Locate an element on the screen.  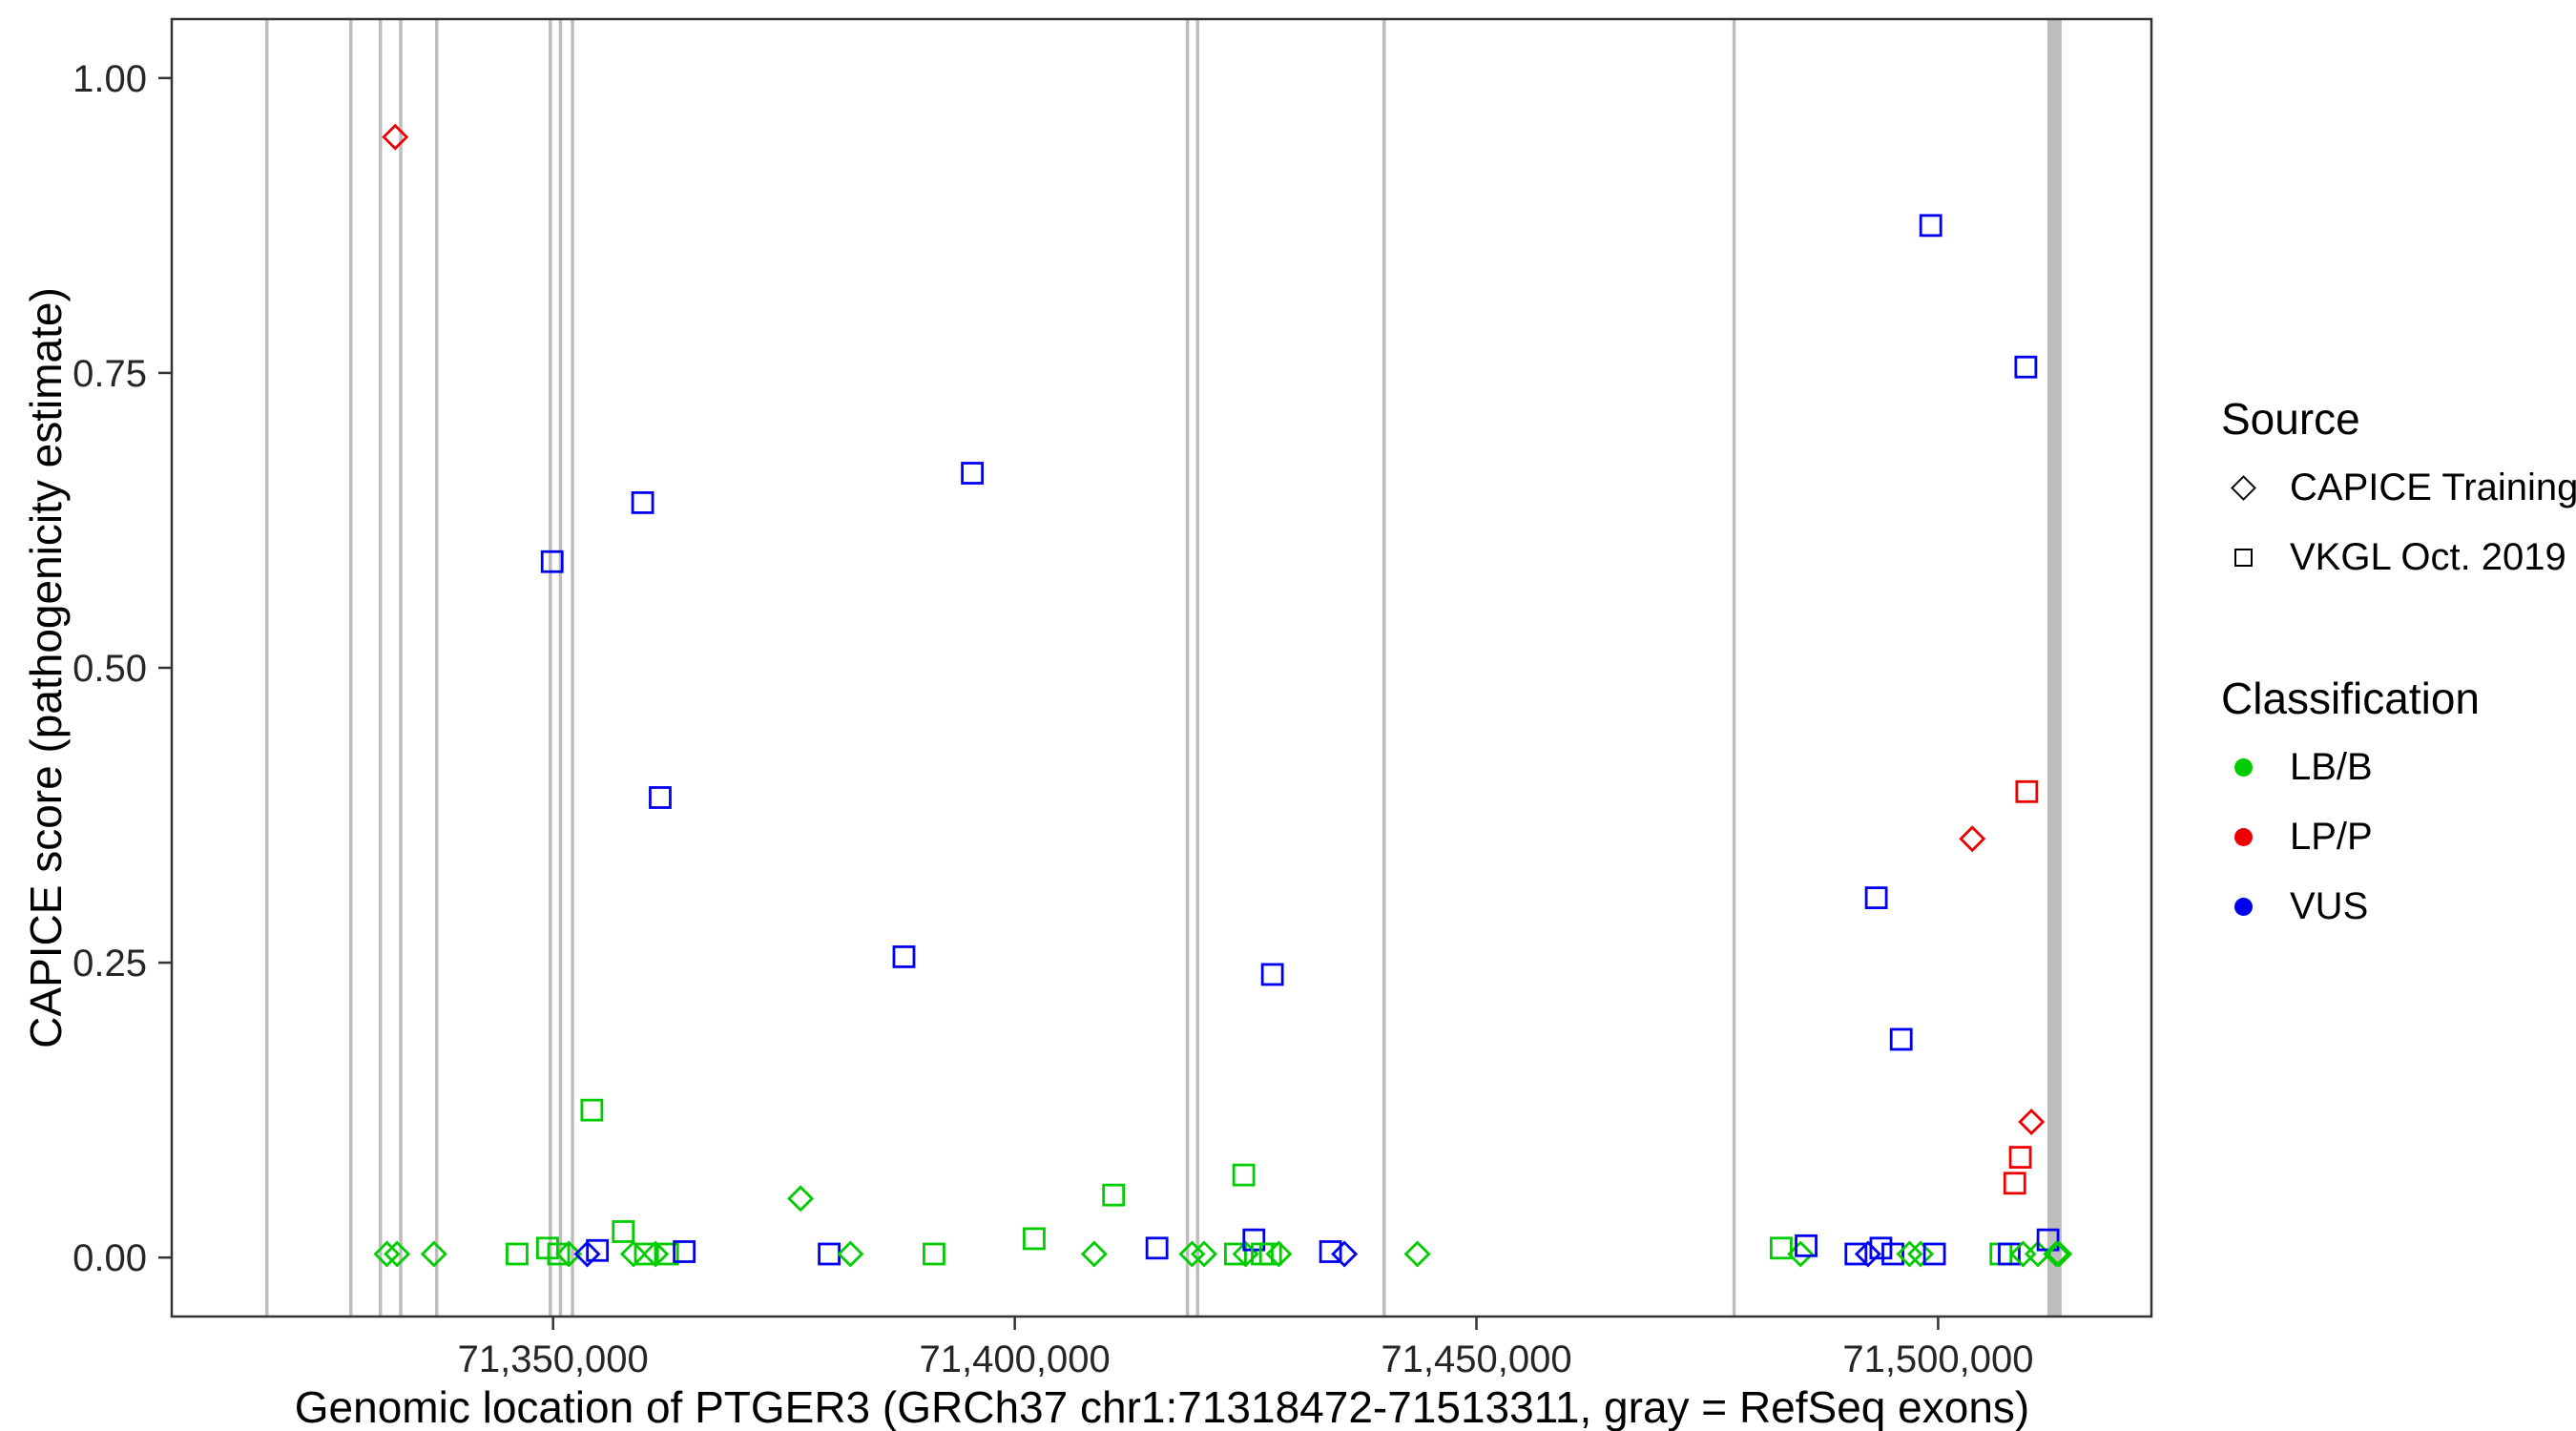
legend-source-title: Source is located at coordinates (2290, 418).